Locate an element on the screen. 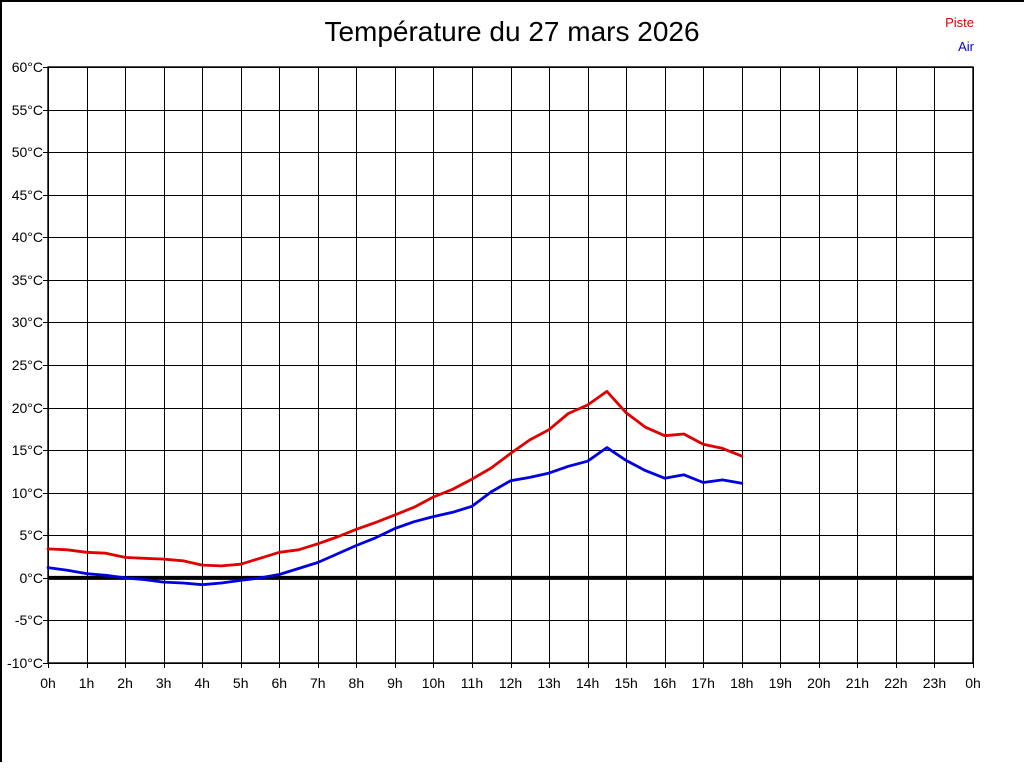 The height and width of the screenshot is (768, 1024). x-tick-label: 5h is located at coordinates (240, 683).